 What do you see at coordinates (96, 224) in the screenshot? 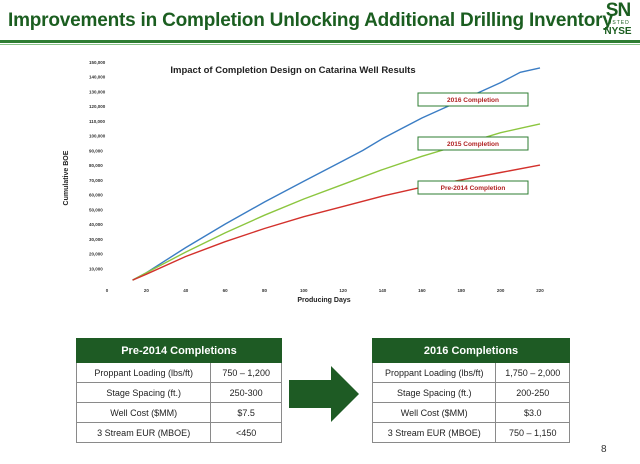
I see `y-tick-label: 40,000` at bounding box center [96, 224].